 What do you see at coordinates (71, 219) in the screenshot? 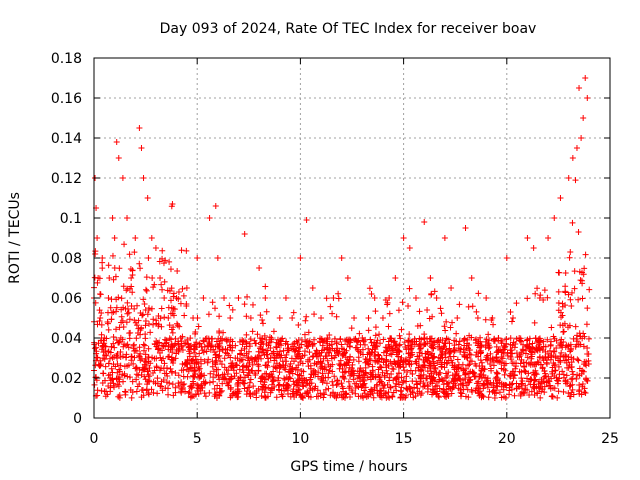
I see `y-tick-label: 0.1` at bounding box center [71, 219].